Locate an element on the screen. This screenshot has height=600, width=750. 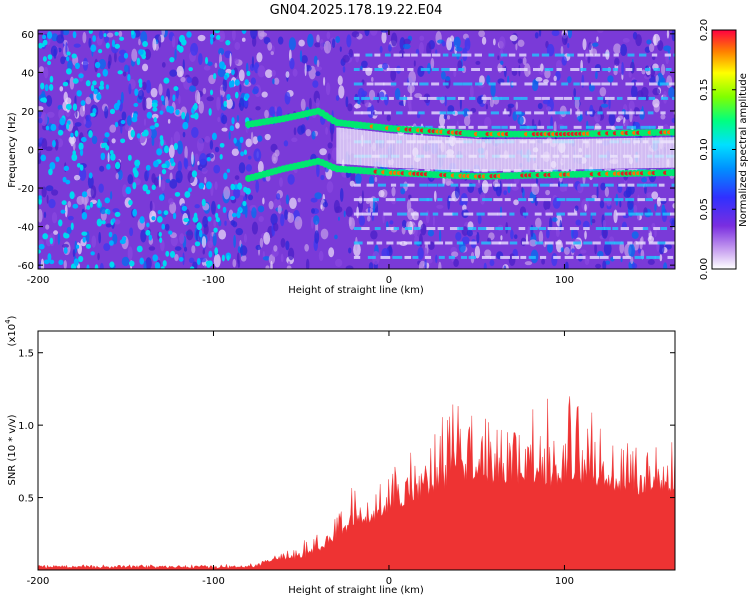
colorbar-tick-label: 0.00 is located at coordinates (704, 269).